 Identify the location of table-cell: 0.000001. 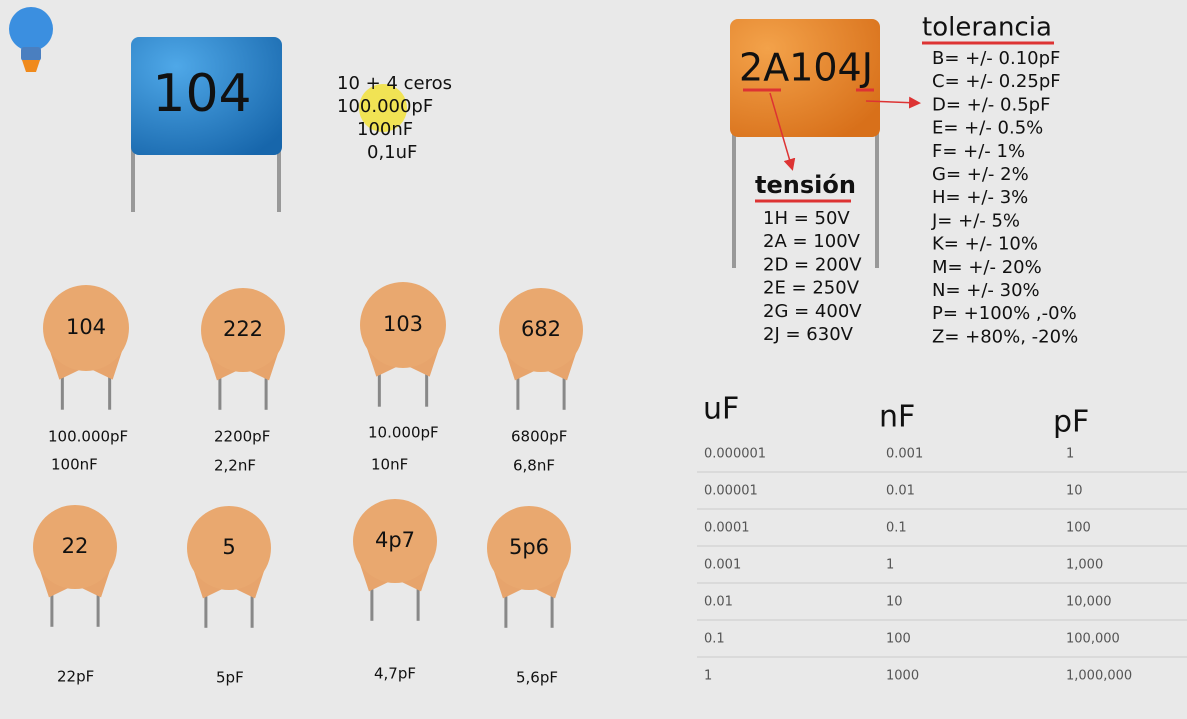
(735, 454).